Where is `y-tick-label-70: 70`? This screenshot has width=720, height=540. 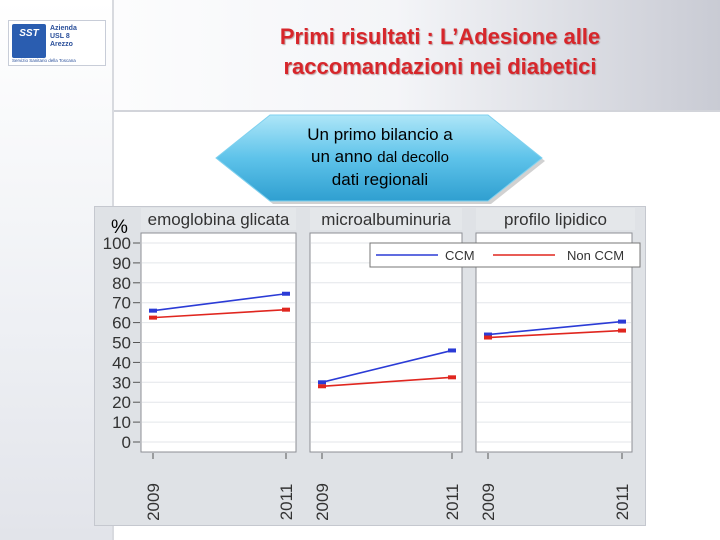 y-tick-label-70: 70 is located at coordinates (121, 303).